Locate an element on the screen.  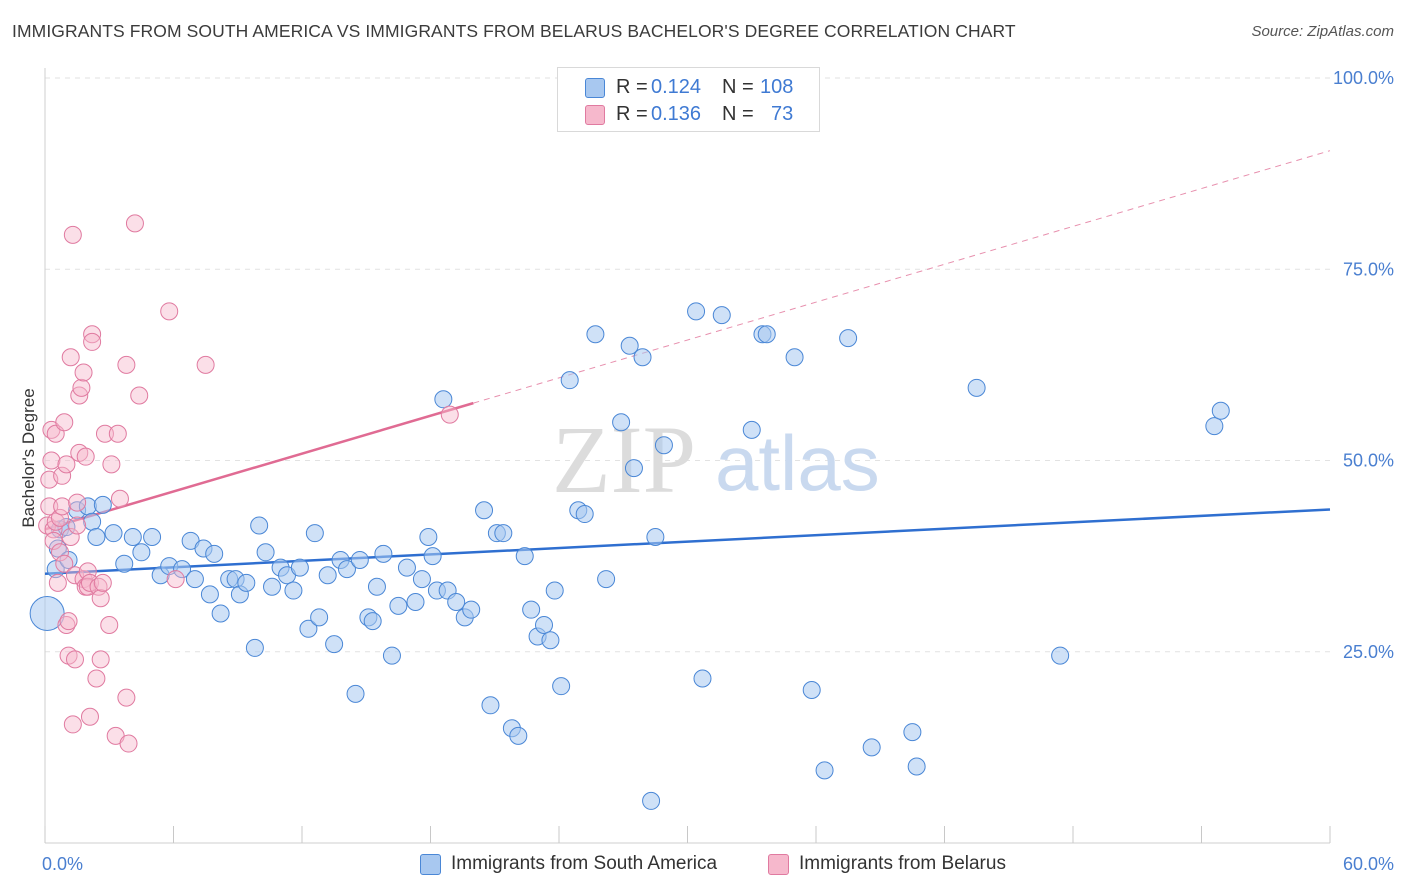
legend-swatch-pink is located at coordinates (595, 115).